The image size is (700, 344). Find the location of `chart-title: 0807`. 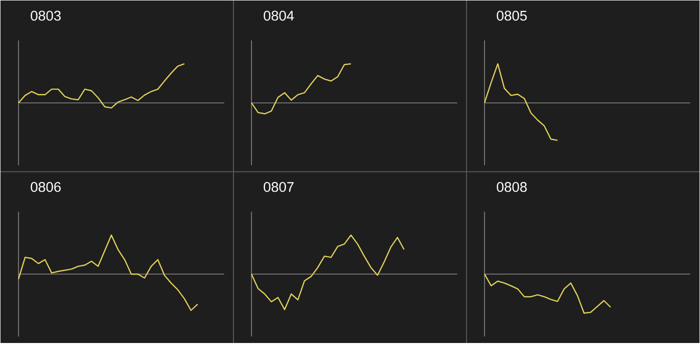

chart-title: 0807 is located at coordinates (279, 187).